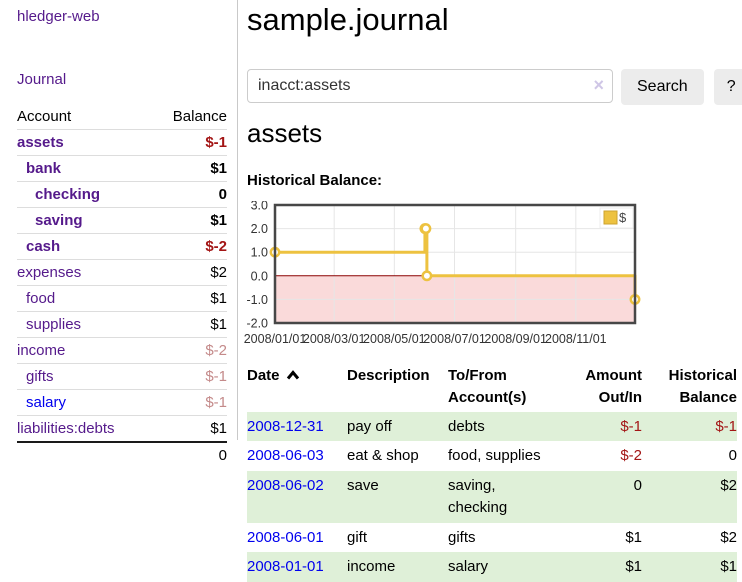  Describe the element at coordinates (285, 567) in the screenshot. I see `transaction-date-link: 2008-01-01` at that location.